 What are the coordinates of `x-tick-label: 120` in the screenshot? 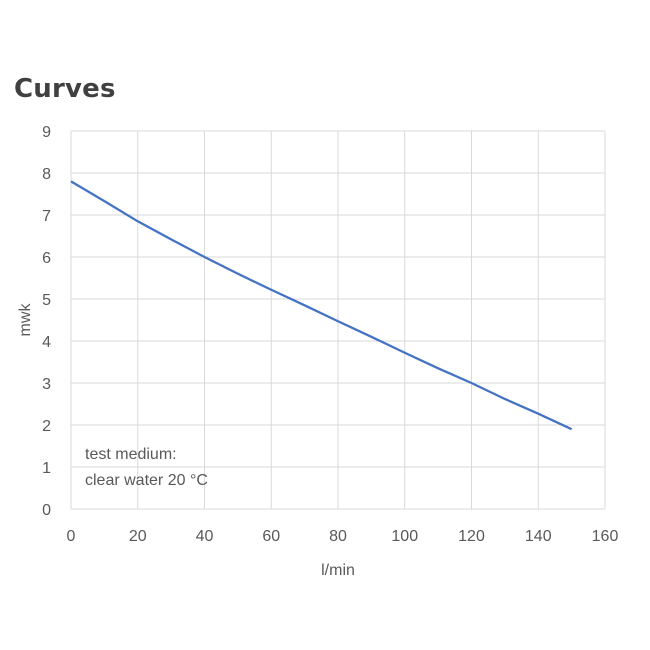 It's located at (471, 536).